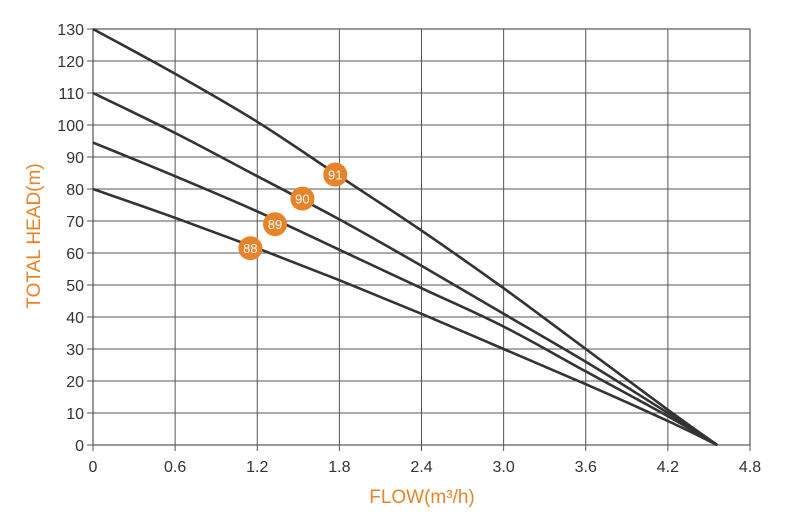 Image resolution: width=792 pixels, height=531 pixels. What do you see at coordinates (586, 467) in the screenshot?
I see `x-tick-label: 3.6` at bounding box center [586, 467].